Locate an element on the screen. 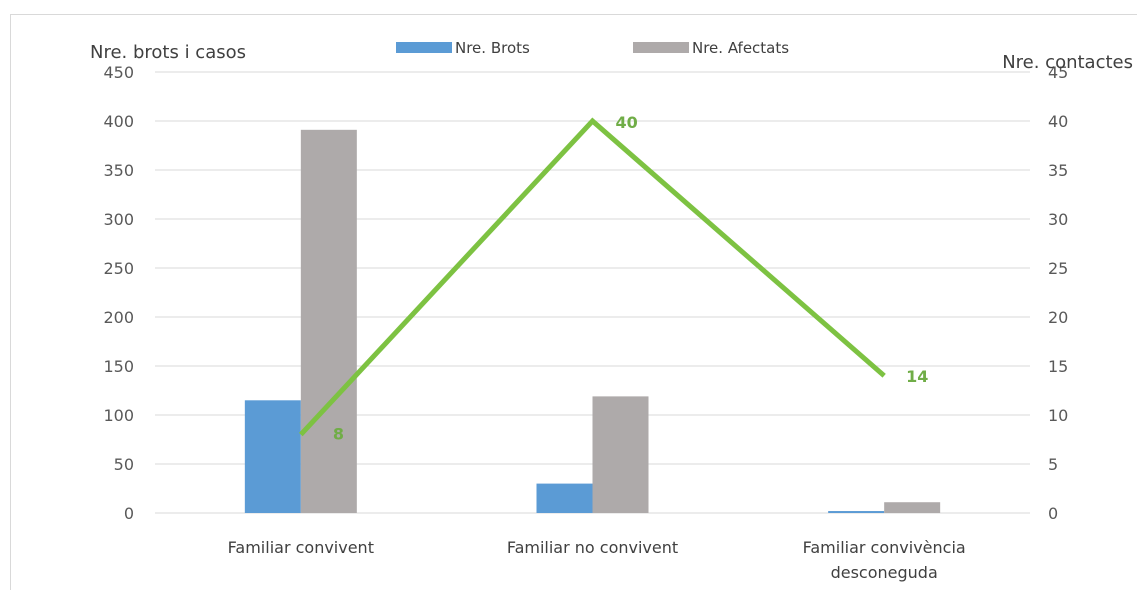  legend-label-brots: Nre. Brots is located at coordinates (492, 48).